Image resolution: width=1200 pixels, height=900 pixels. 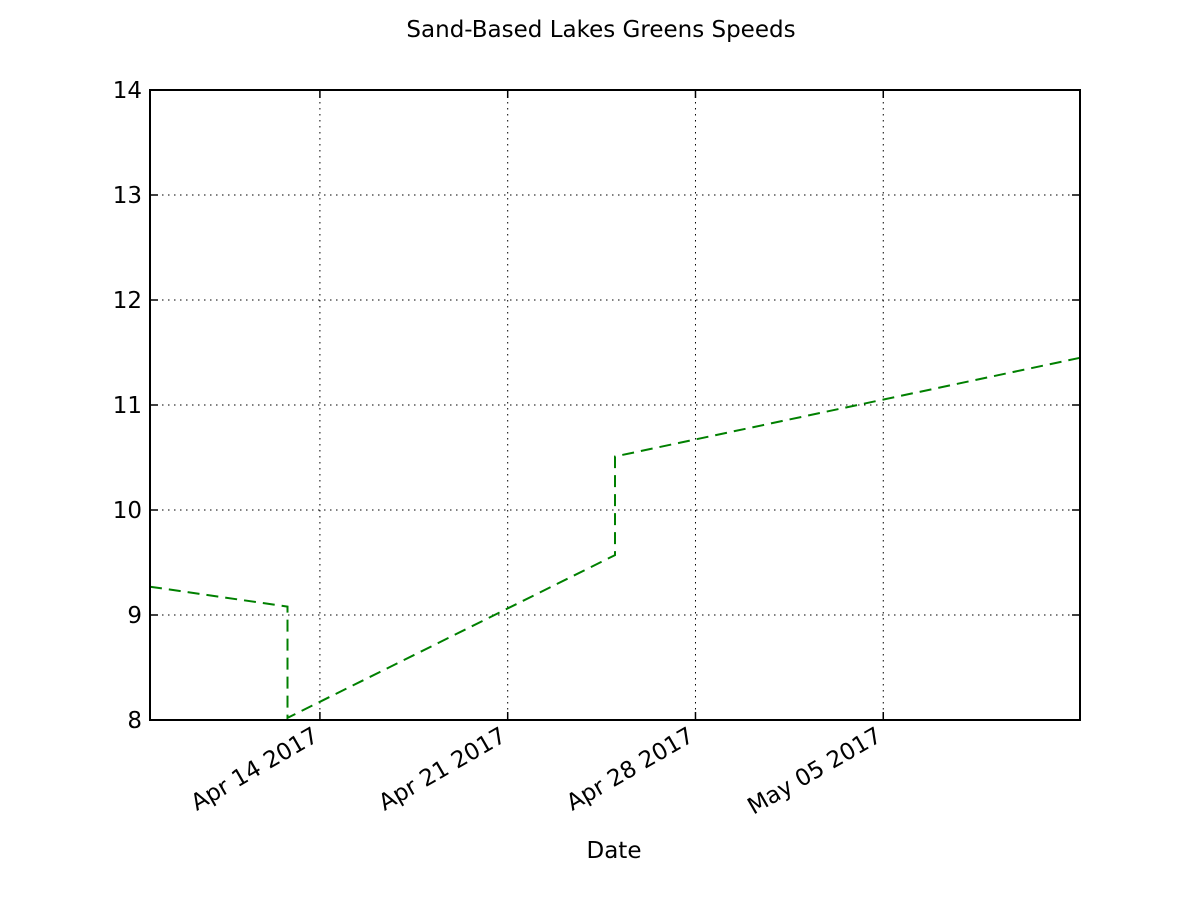 I want to click on x-tick-label: Apr 28 2017, so click(x=630, y=770).